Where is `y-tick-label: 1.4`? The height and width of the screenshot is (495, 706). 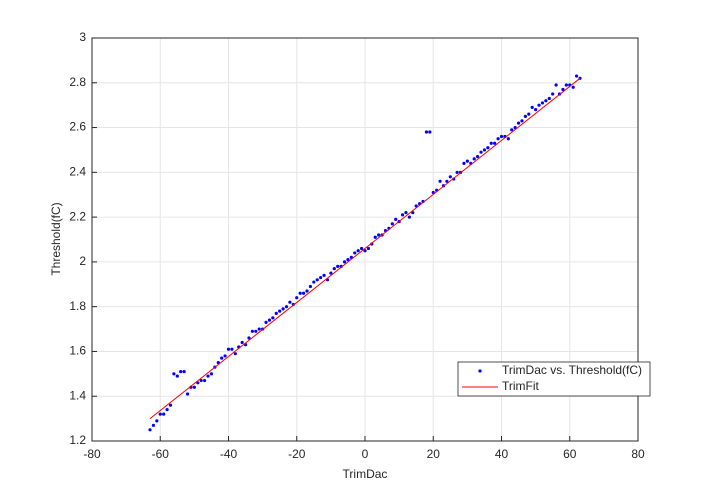
y-tick-label: 1.4 is located at coordinates (77, 395).